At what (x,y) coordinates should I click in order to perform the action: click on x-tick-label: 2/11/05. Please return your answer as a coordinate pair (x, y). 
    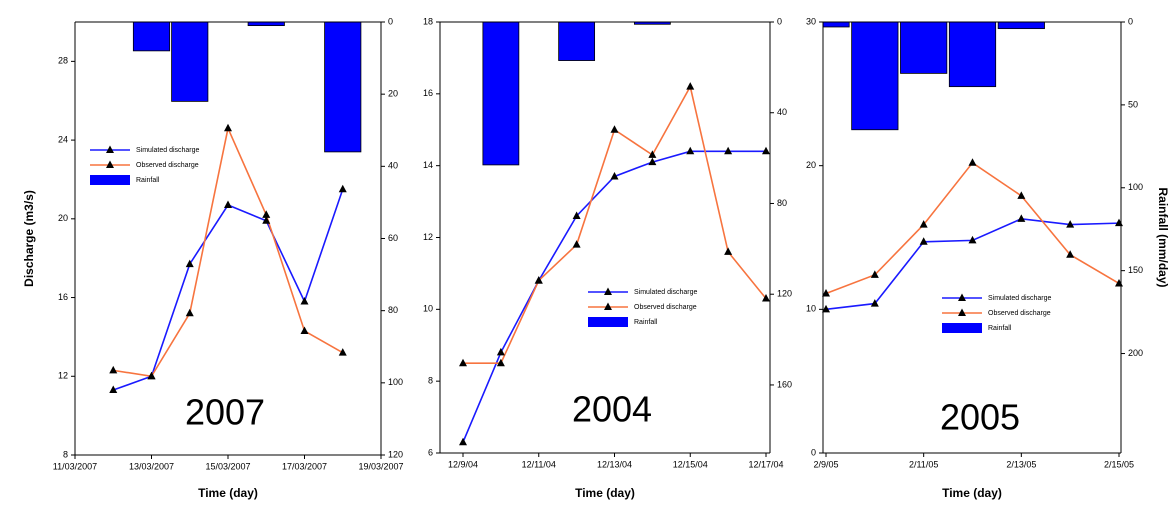
    Looking at the image, I should click on (923, 464).